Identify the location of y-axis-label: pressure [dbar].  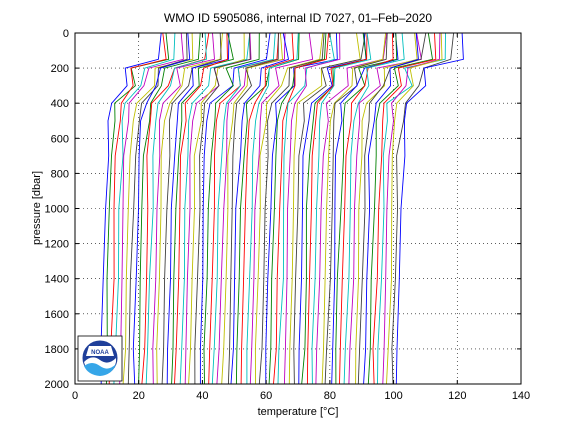
(37, 208).